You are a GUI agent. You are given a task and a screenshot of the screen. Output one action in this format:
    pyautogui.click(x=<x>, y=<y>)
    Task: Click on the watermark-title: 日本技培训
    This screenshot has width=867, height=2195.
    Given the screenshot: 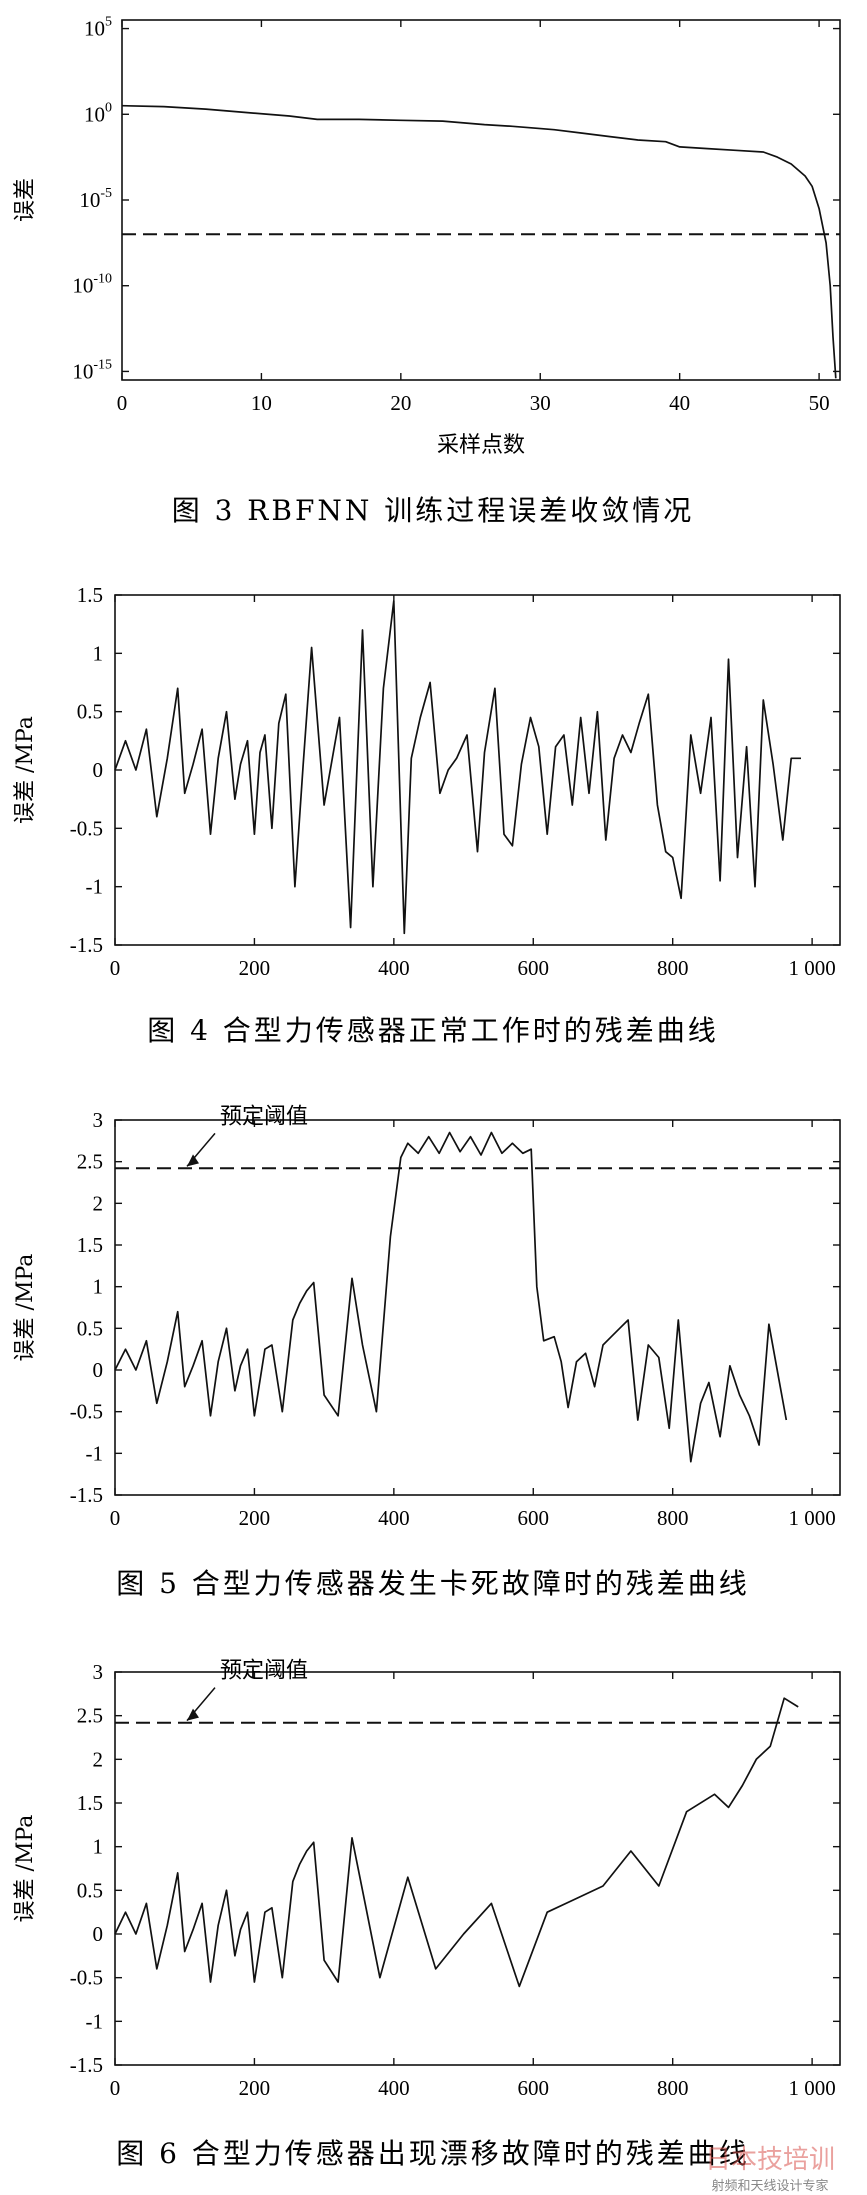 What is the action you would take?
    pyautogui.click(x=770, y=2160)
    